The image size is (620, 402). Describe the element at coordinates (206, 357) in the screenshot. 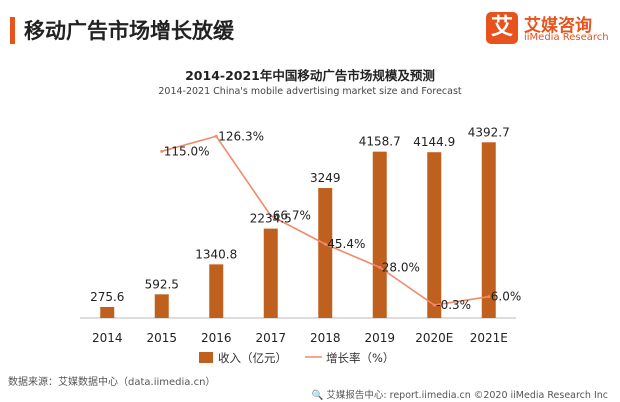

I see `legend-bar-swatch` at that location.